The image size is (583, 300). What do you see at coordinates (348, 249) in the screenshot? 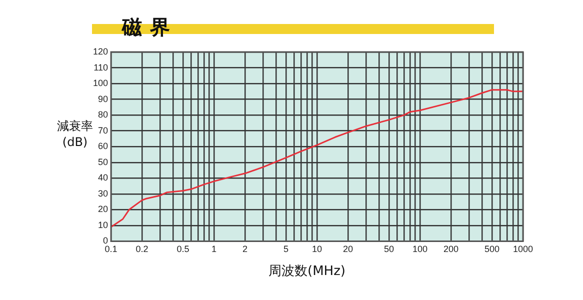
I see `x-tick-label: 20` at bounding box center [348, 249].